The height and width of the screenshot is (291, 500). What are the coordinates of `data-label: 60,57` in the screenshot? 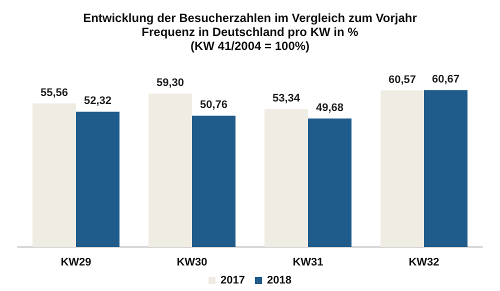 It's located at (402, 80).